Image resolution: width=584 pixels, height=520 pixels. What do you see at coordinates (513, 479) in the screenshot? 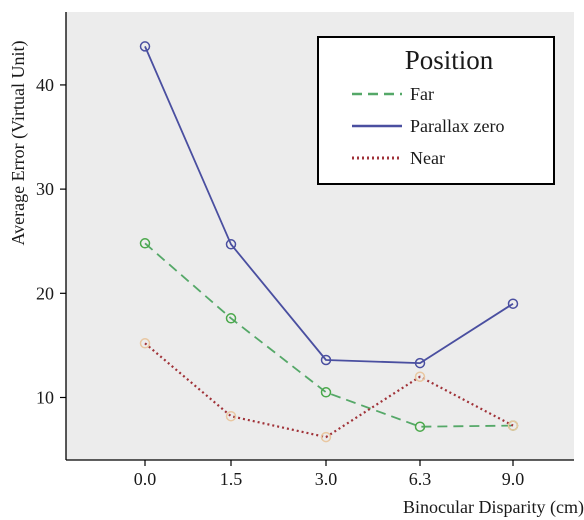
I see `x-tick-label: 9.0` at bounding box center [513, 479].